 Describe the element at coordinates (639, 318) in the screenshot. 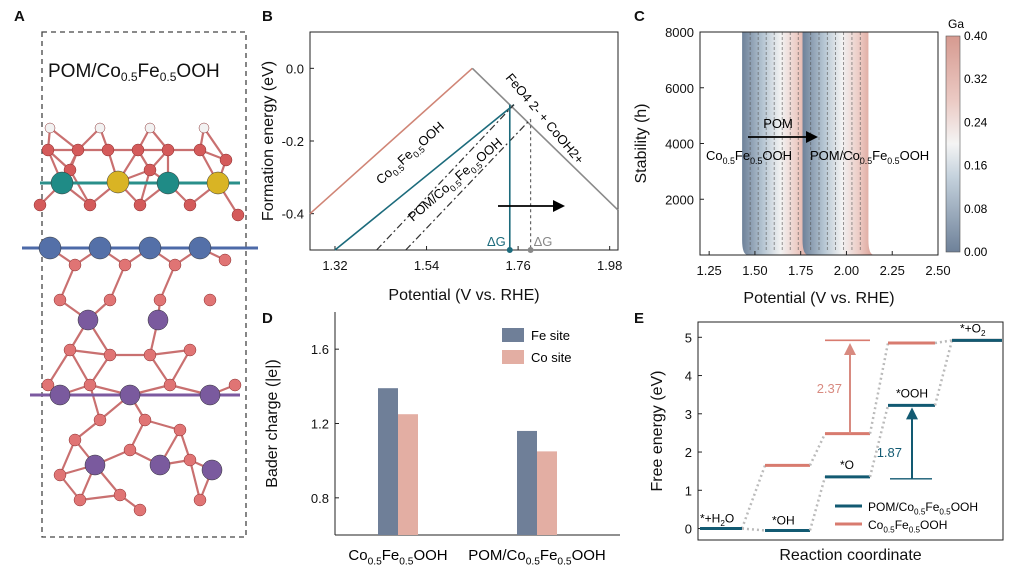

I see `panel-e-letter: E` at that location.